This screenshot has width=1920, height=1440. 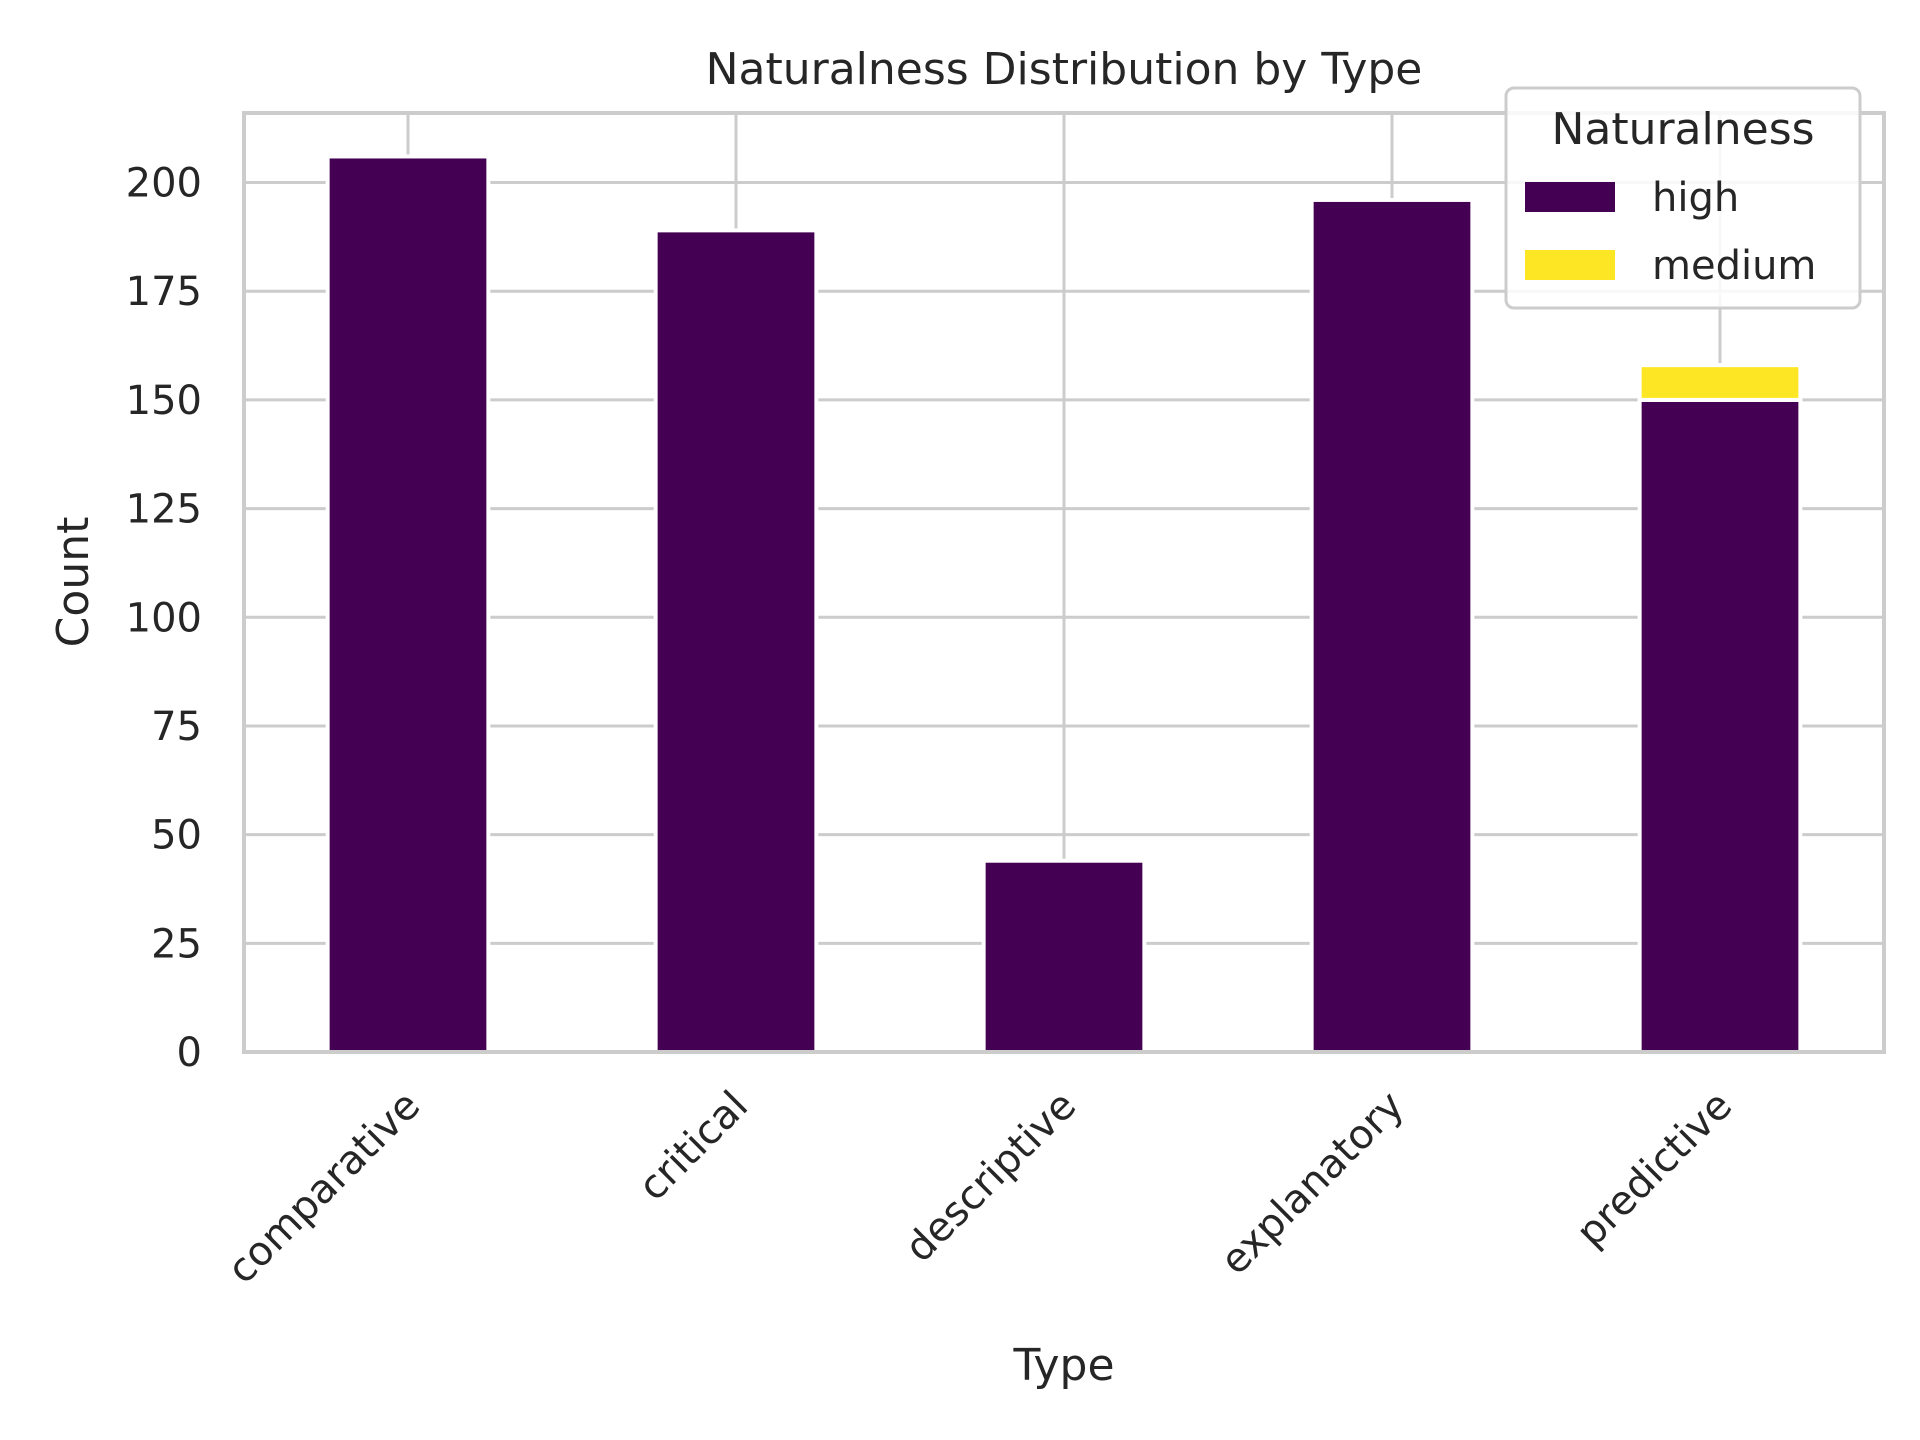 What do you see at coordinates (164, 510) in the screenshot?
I see `y-tick-label: 125` at bounding box center [164, 510].